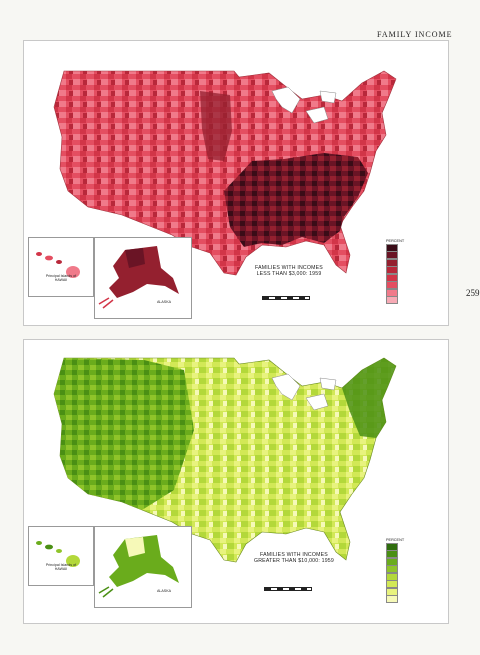 Image resolution: width=480 pixels, height=655 pixels. Describe the element at coordinates (395, 272) in the screenshot. I see `legend-low-income: PERCENT` at that location.